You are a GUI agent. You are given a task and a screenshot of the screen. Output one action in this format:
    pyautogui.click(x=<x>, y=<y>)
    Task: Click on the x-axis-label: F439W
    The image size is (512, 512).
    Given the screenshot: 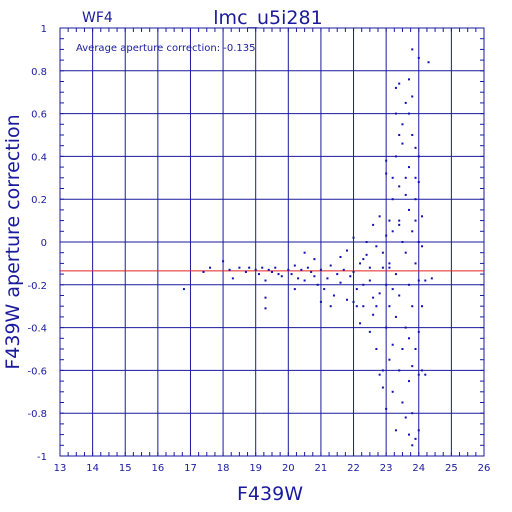 What is the action you would take?
    pyautogui.click(x=270, y=494)
    